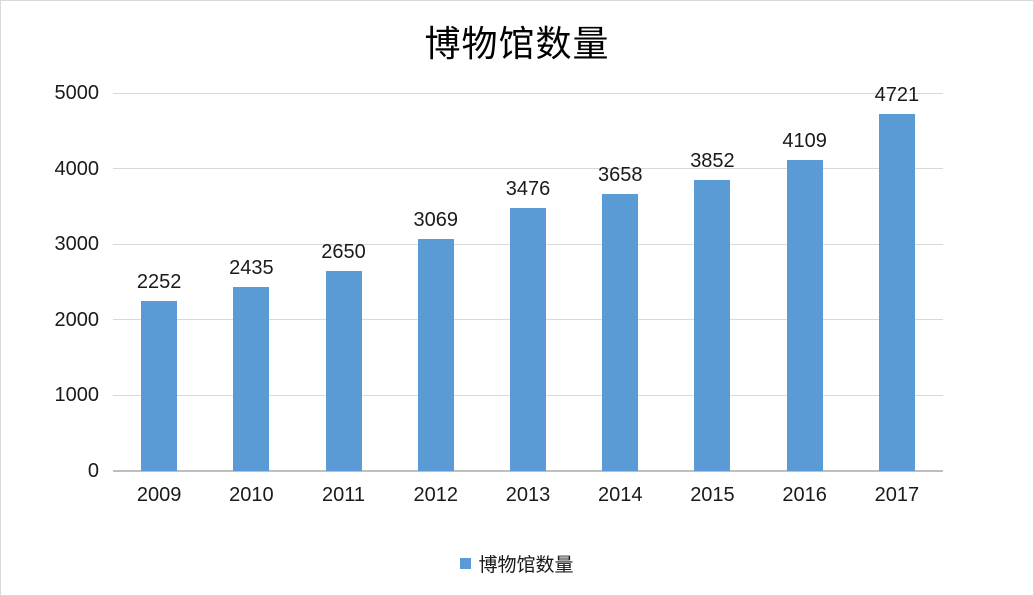 The height and width of the screenshot is (596, 1034). What do you see at coordinates (77, 244) in the screenshot?
I see `y-tick-label: 3000` at bounding box center [77, 244].